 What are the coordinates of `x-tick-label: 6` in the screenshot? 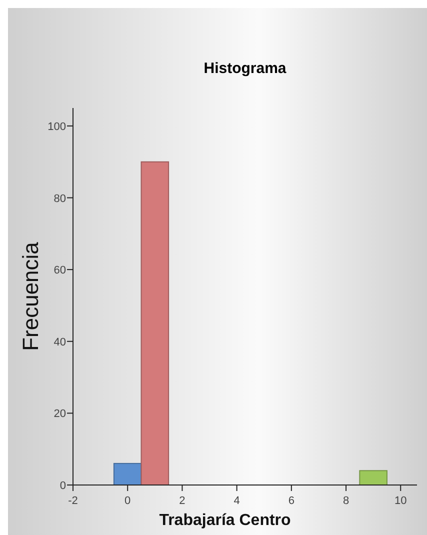 It's located at (291, 501).